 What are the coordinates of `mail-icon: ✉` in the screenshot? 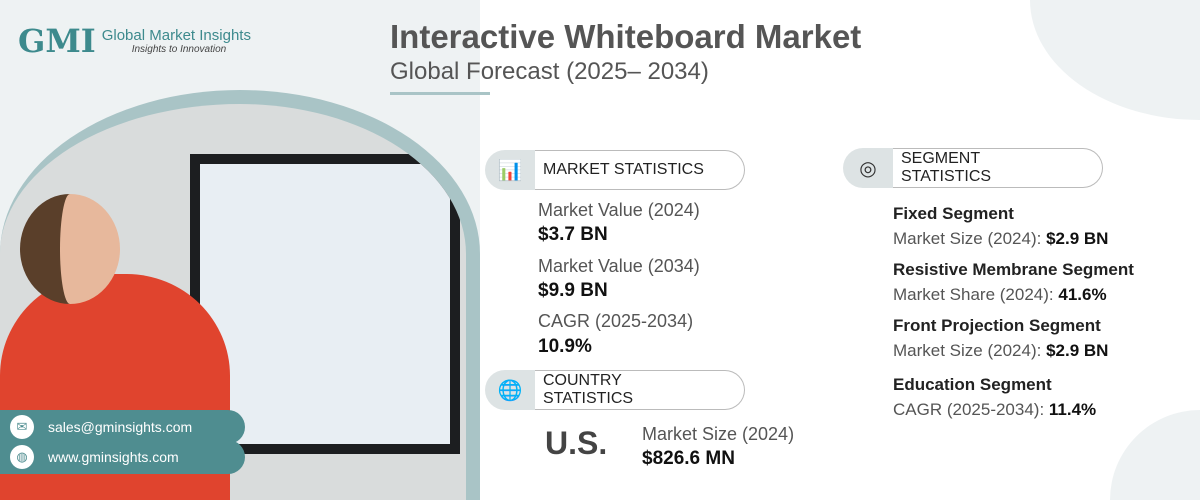 It's located at (22, 427).